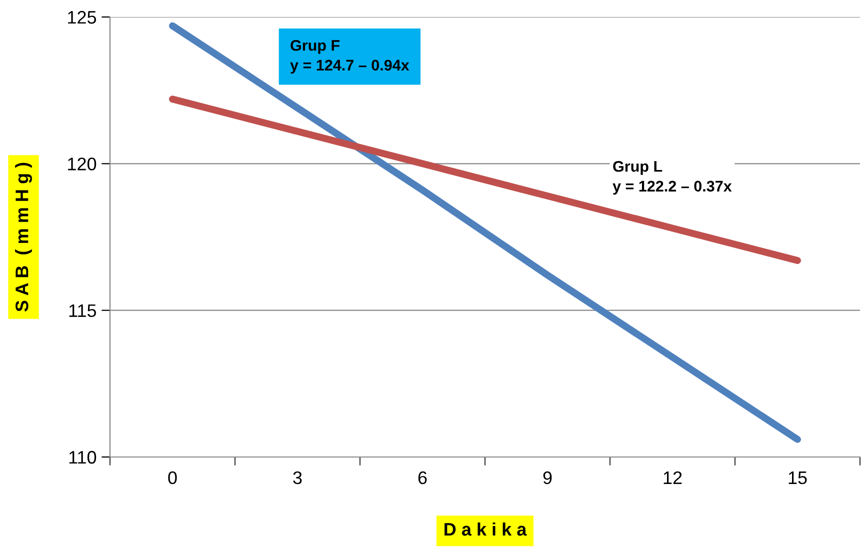 The width and height of the screenshot is (865, 547). What do you see at coordinates (422, 477) in the screenshot?
I see `x-tick-label: 6` at bounding box center [422, 477].